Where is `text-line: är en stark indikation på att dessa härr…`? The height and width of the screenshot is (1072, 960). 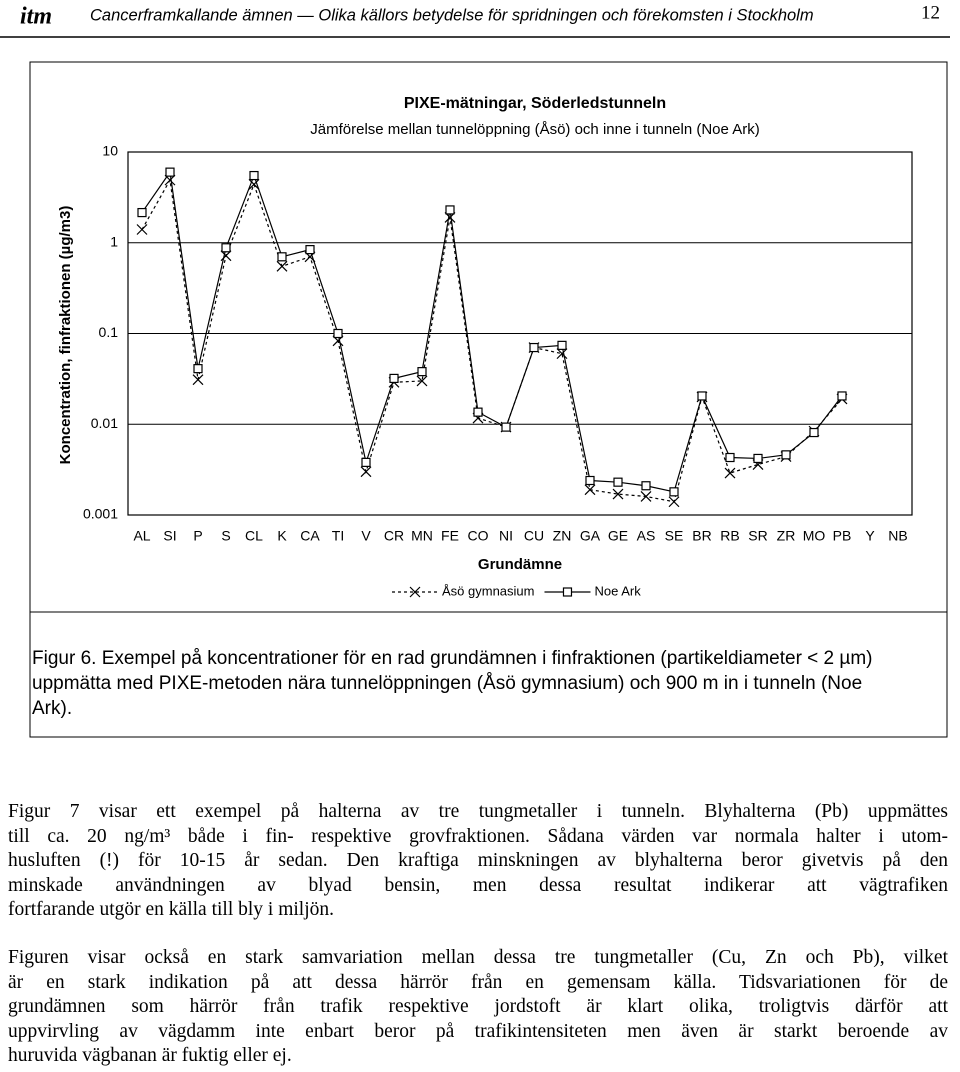
text-line: är en stark indikation på att dessa härr… is located at coordinates (478, 982).